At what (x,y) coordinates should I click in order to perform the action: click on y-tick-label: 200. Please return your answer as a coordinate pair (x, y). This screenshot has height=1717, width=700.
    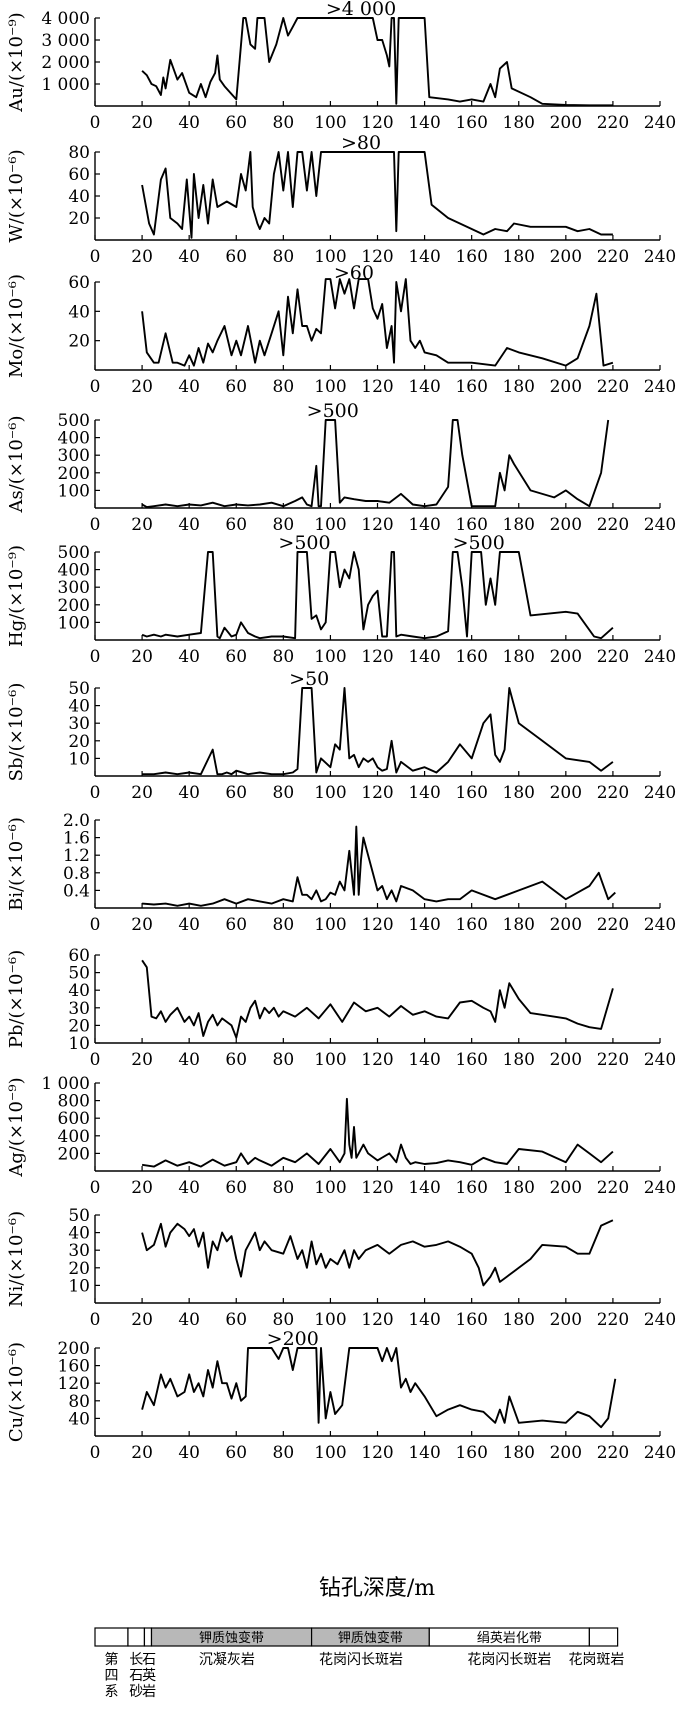
    Looking at the image, I should click on (74, 1349).